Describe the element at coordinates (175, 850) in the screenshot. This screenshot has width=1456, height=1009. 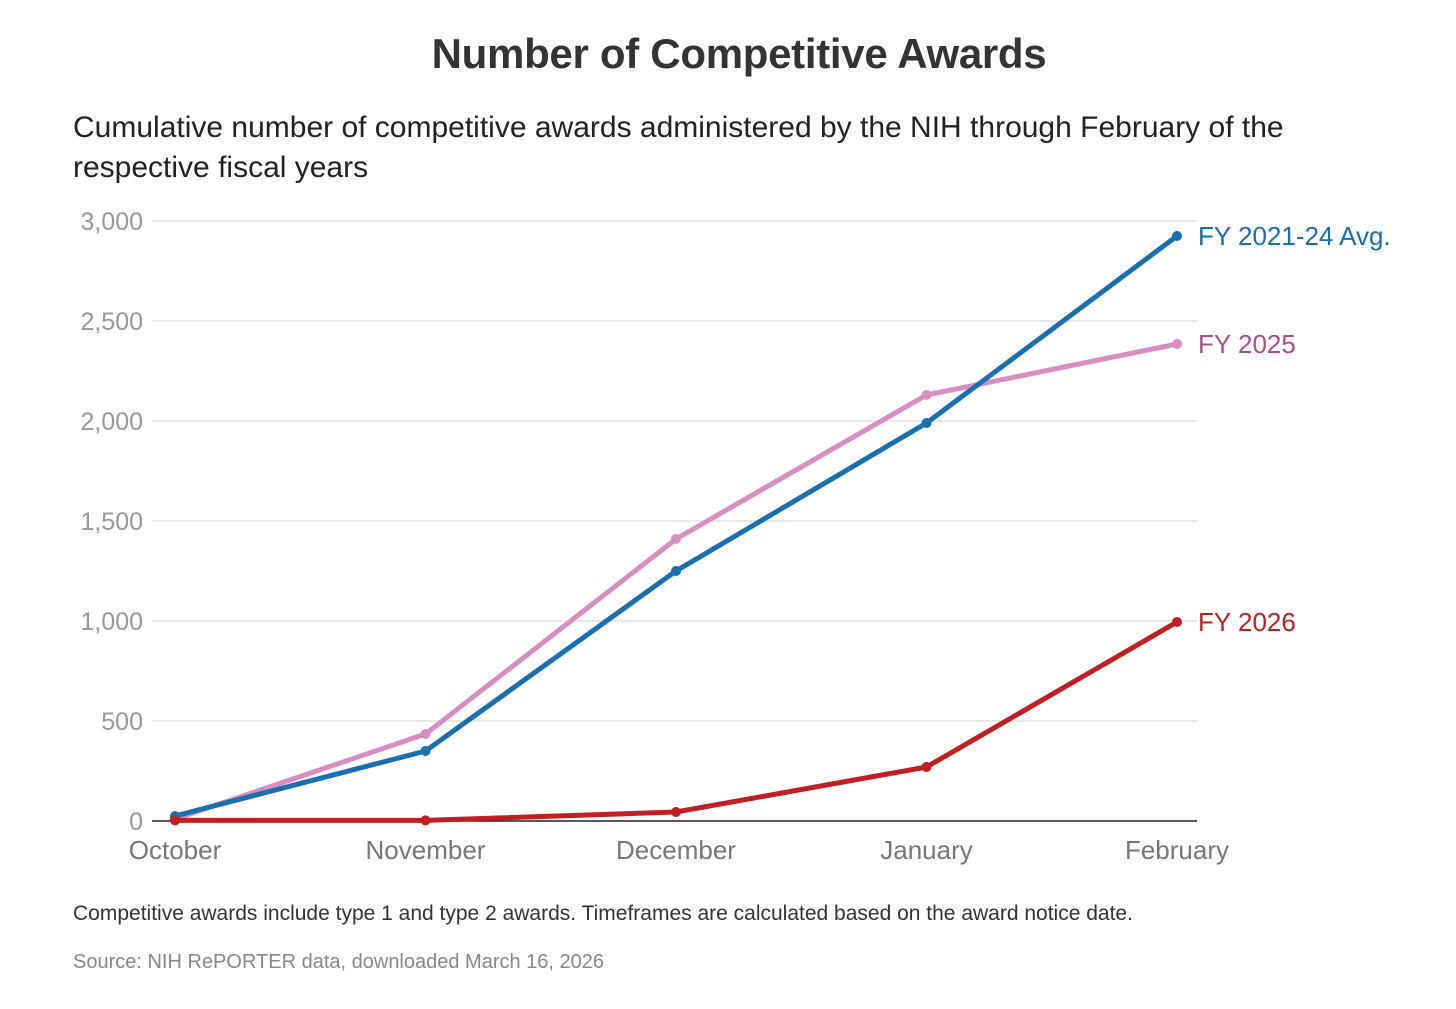
I see `x-tick-label: October` at that location.